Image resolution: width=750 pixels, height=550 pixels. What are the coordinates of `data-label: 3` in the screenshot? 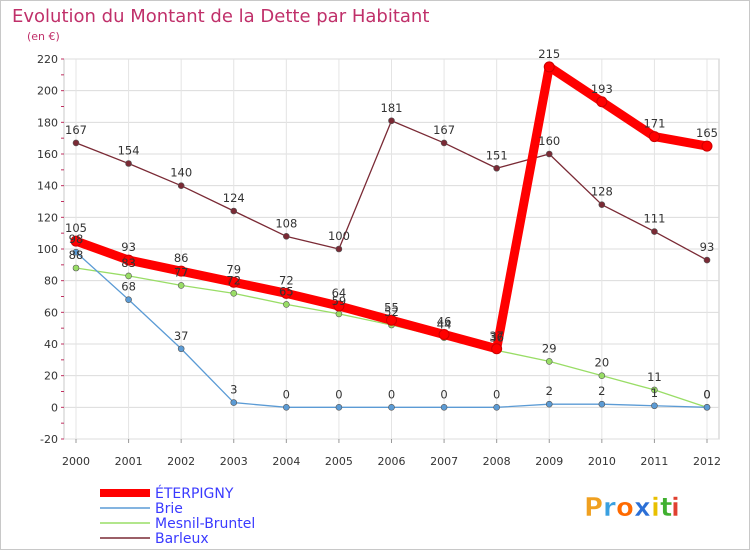 It's located at (233, 390).